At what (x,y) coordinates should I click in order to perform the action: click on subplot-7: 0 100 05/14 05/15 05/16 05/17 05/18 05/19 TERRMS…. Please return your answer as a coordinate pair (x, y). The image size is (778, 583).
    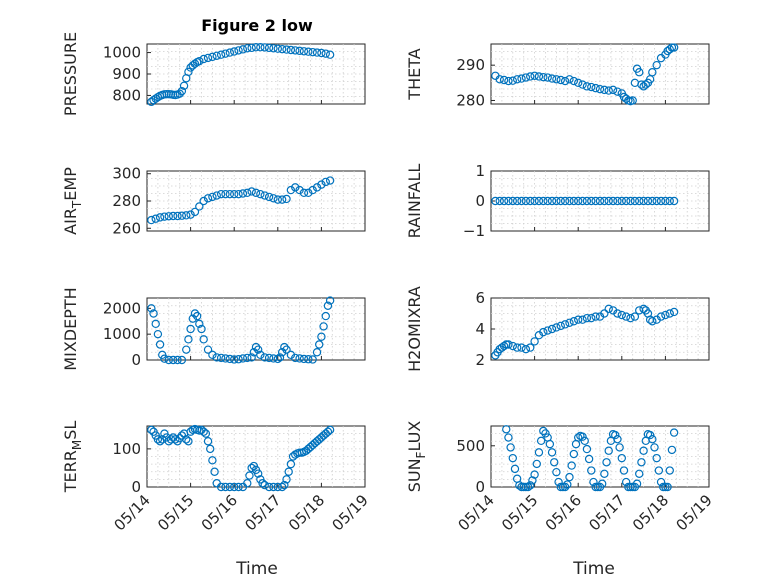
    Looking at the image, I should click on (216, 478).